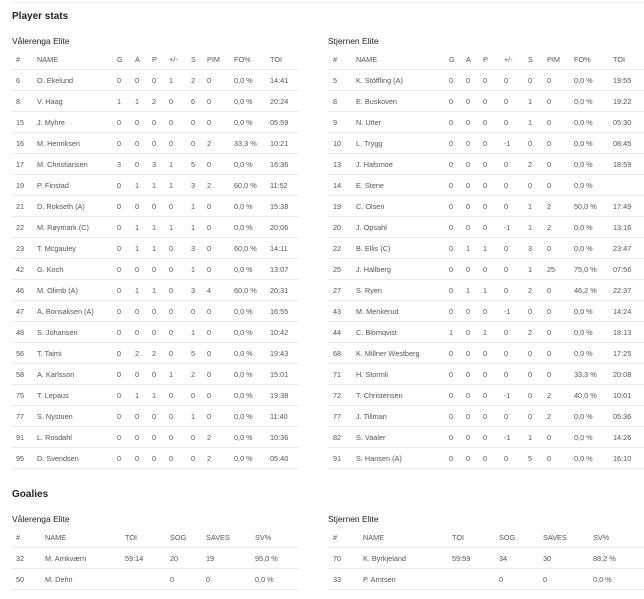 The height and width of the screenshot is (599, 644). I want to click on player-name: S. Nystuen, so click(55, 416).